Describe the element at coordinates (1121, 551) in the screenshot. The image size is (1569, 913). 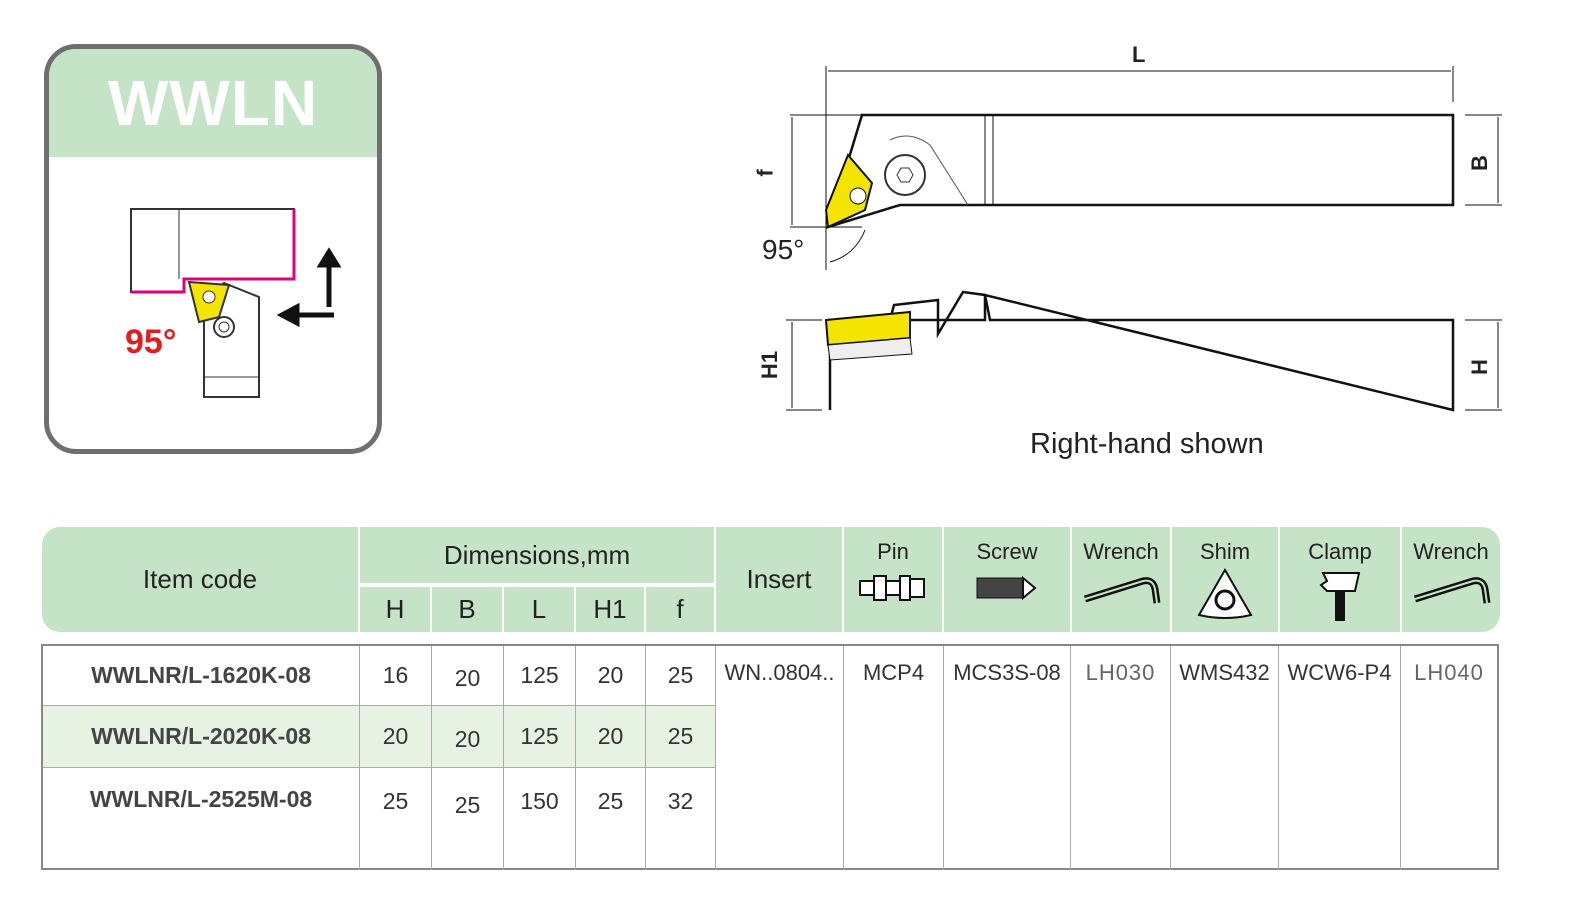
I see `header-wrench-label: Wrench` at that location.